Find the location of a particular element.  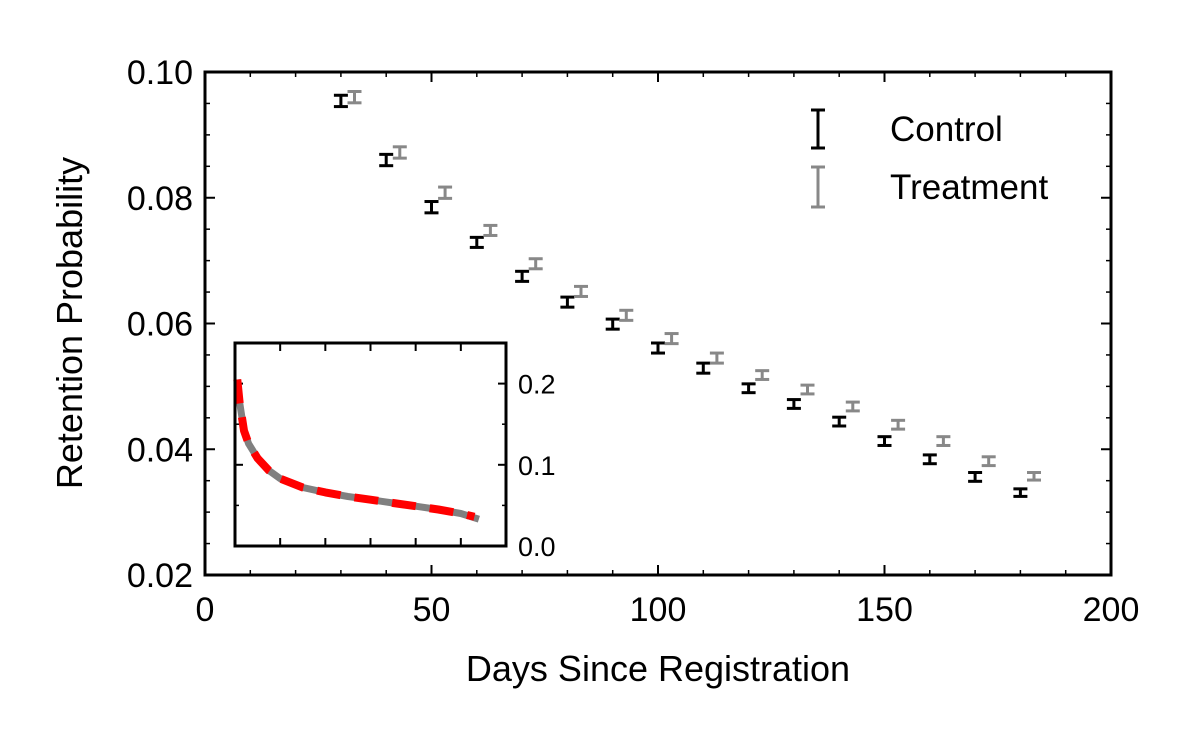

inset-plot-lines is located at coordinates (356, 451).